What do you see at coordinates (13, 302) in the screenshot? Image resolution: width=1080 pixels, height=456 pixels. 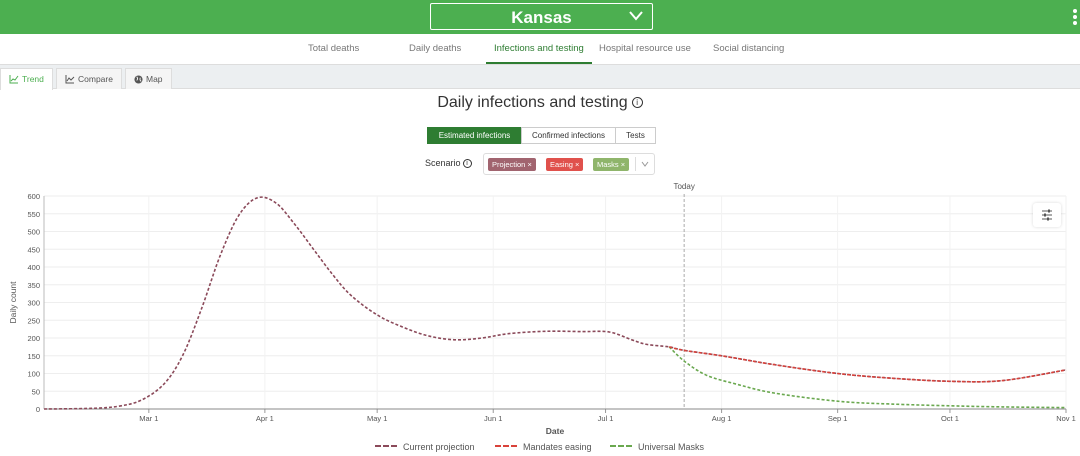 I see `y-axis-label: Daily count` at bounding box center [13, 302].